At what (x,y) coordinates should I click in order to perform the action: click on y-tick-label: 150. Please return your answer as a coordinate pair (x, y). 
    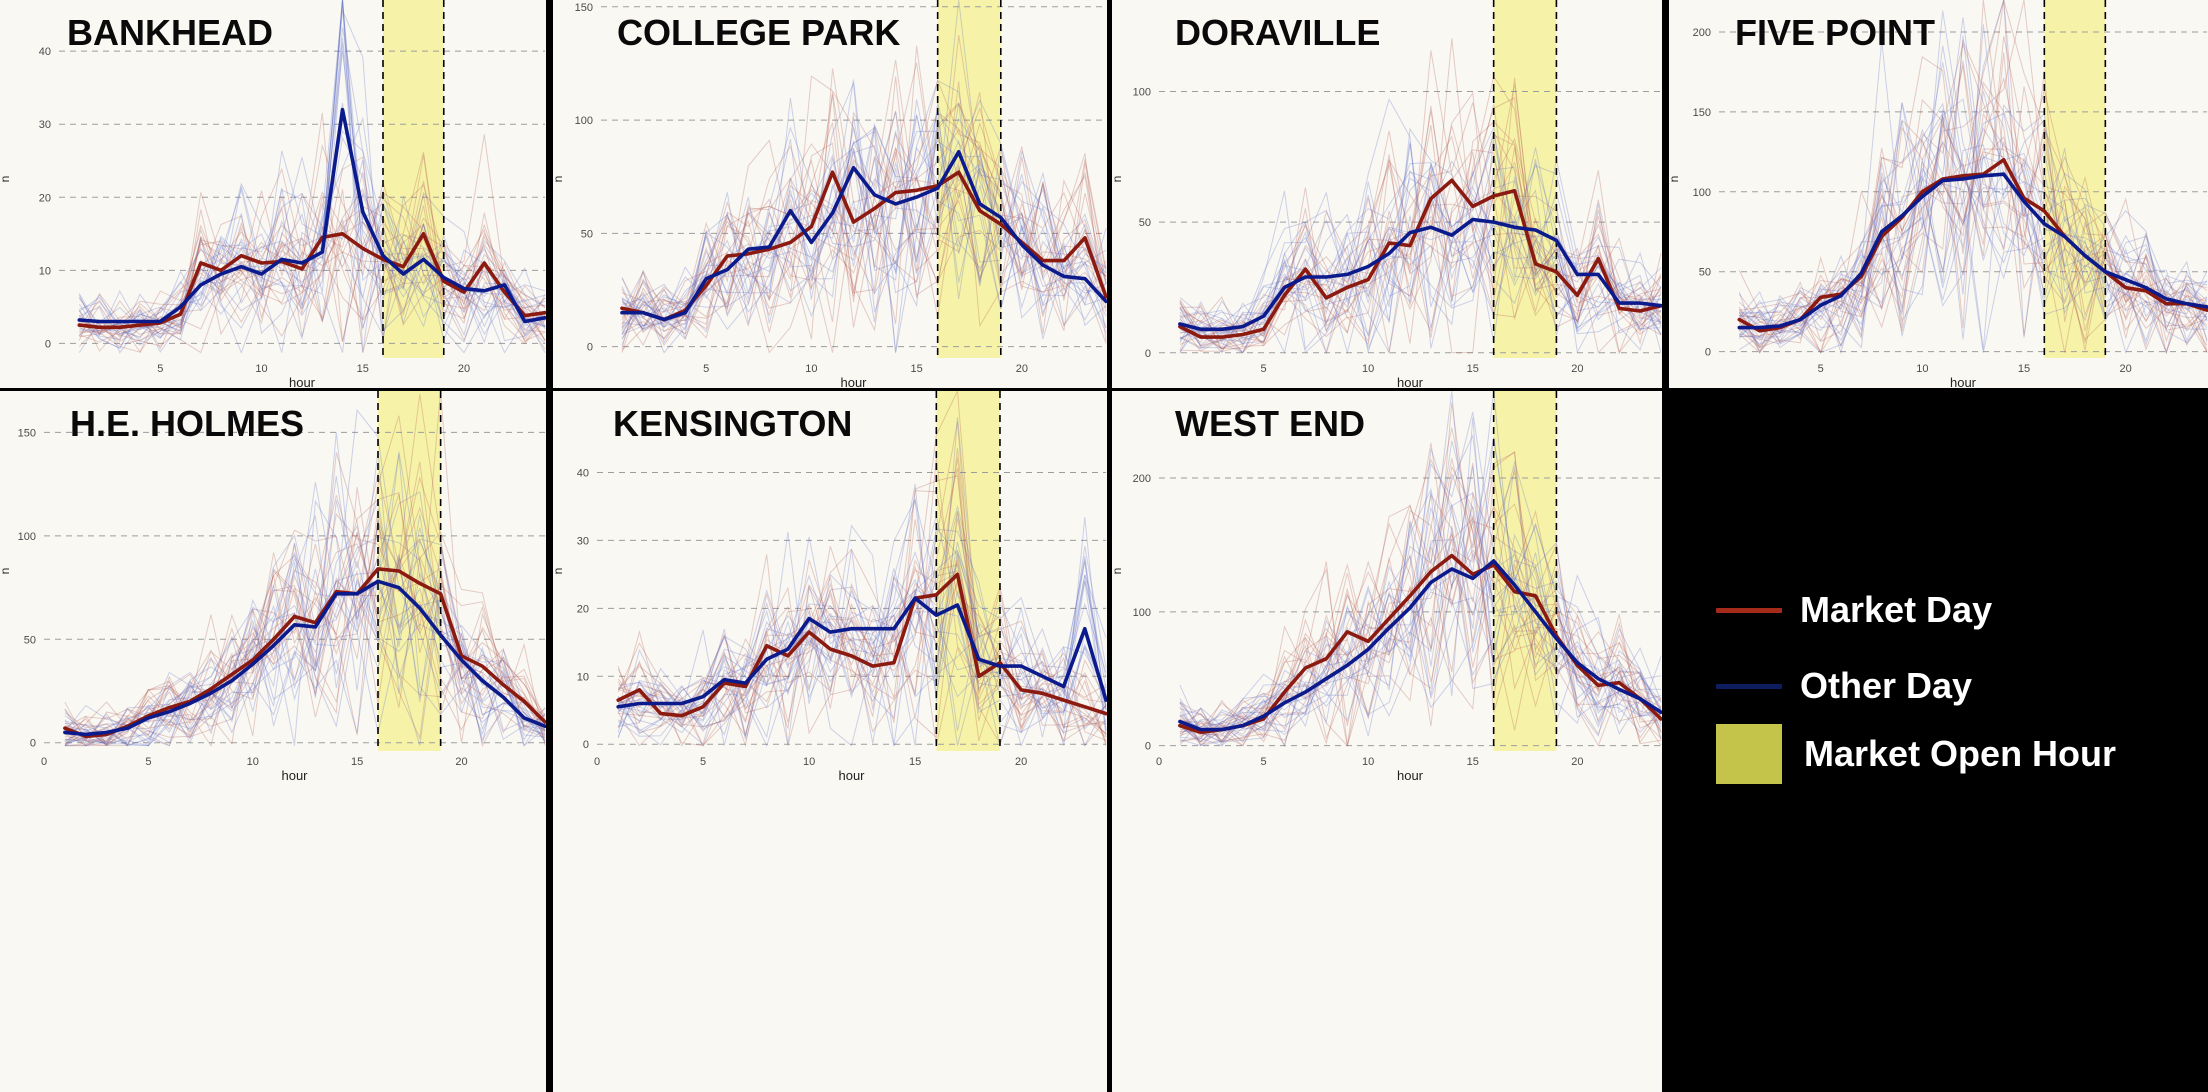
    Looking at the image, I should click on (1702, 113).